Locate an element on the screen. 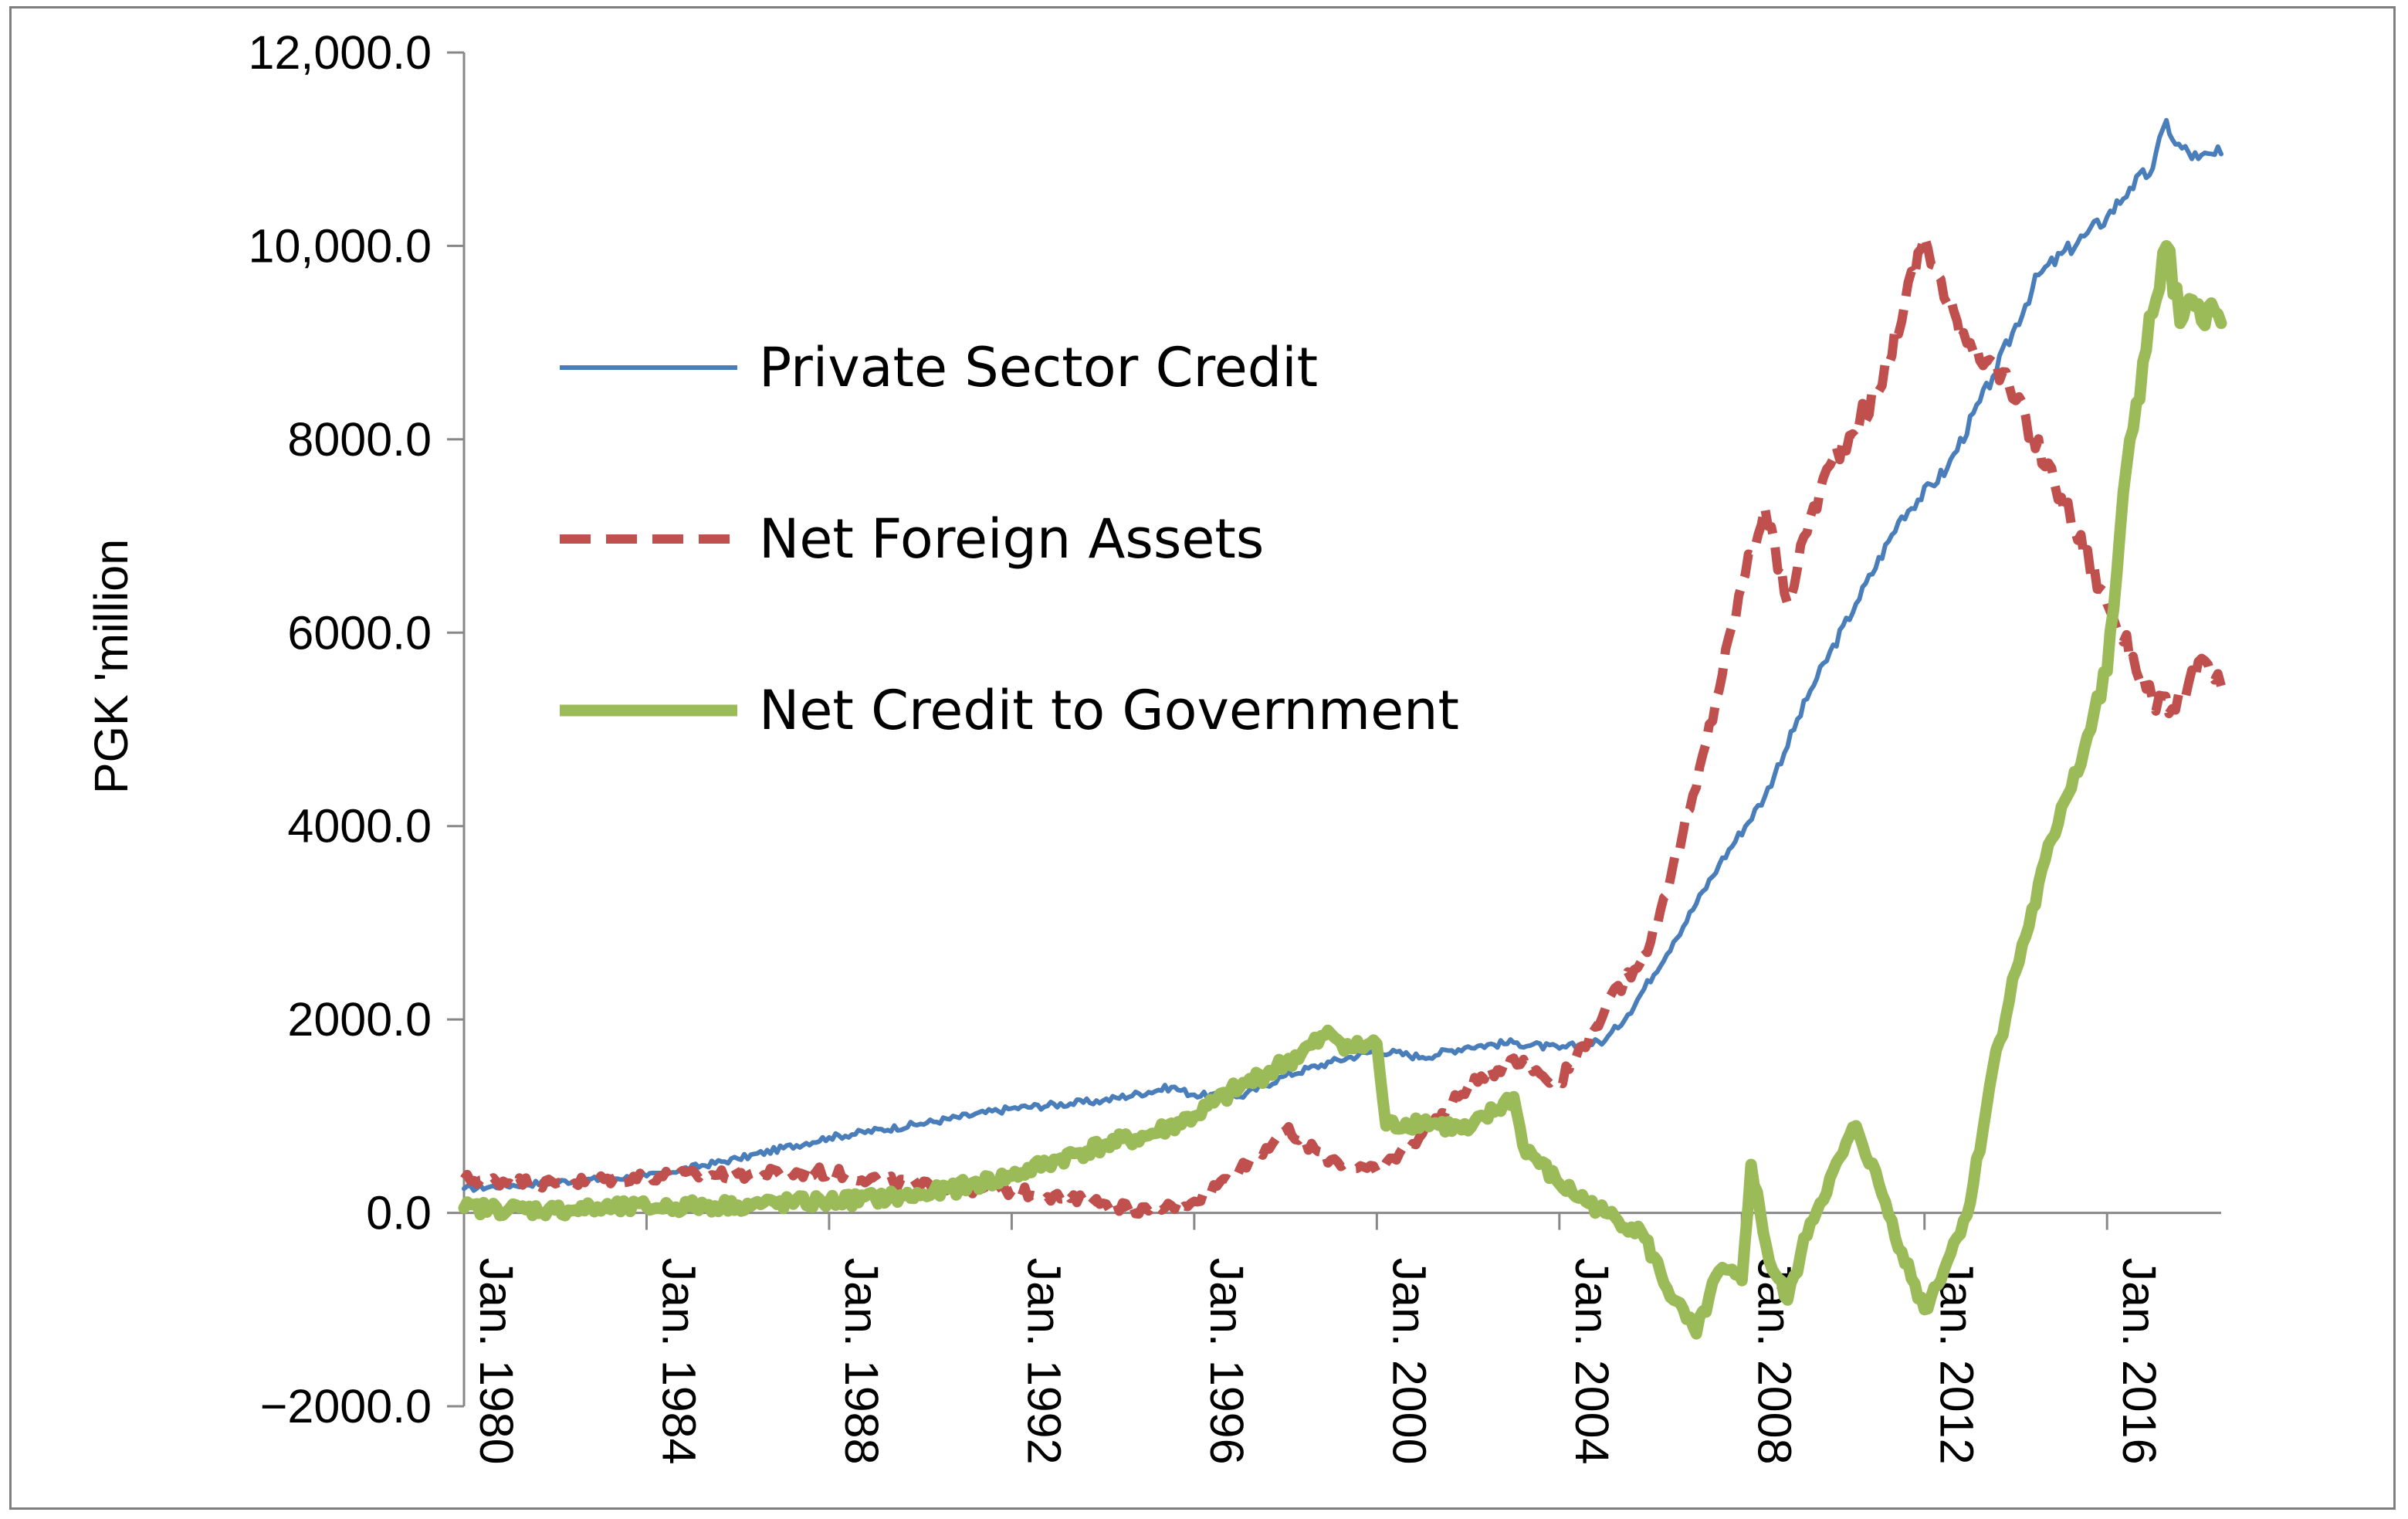  x-tick-label: Jan. 2012 is located at coordinates (1957, 1361).